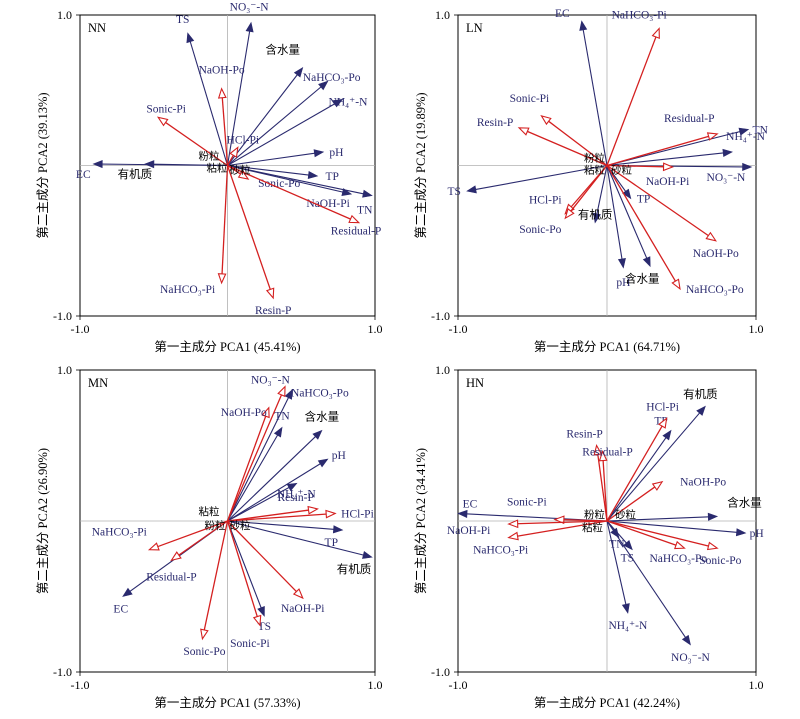 The height and width of the screenshot is (719, 800). What do you see at coordinates (545, 201) in the screenshot?
I see `vector-label: HCl-Pi` at bounding box center [545, 201].